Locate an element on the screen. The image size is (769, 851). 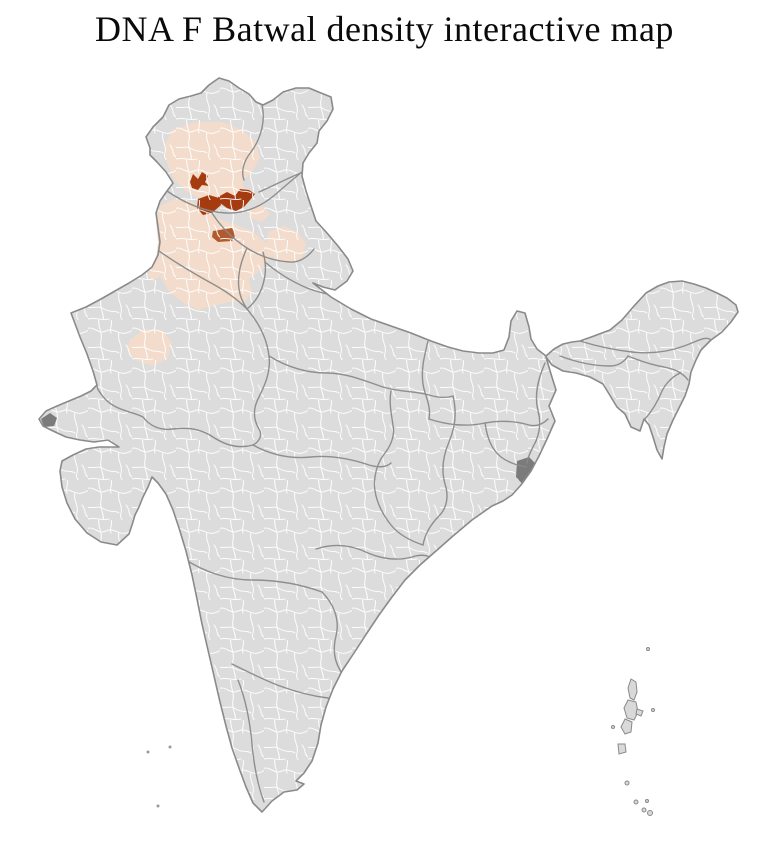
page-title: DNA F Batwal density interactive map is located at coordinates (384, 29).